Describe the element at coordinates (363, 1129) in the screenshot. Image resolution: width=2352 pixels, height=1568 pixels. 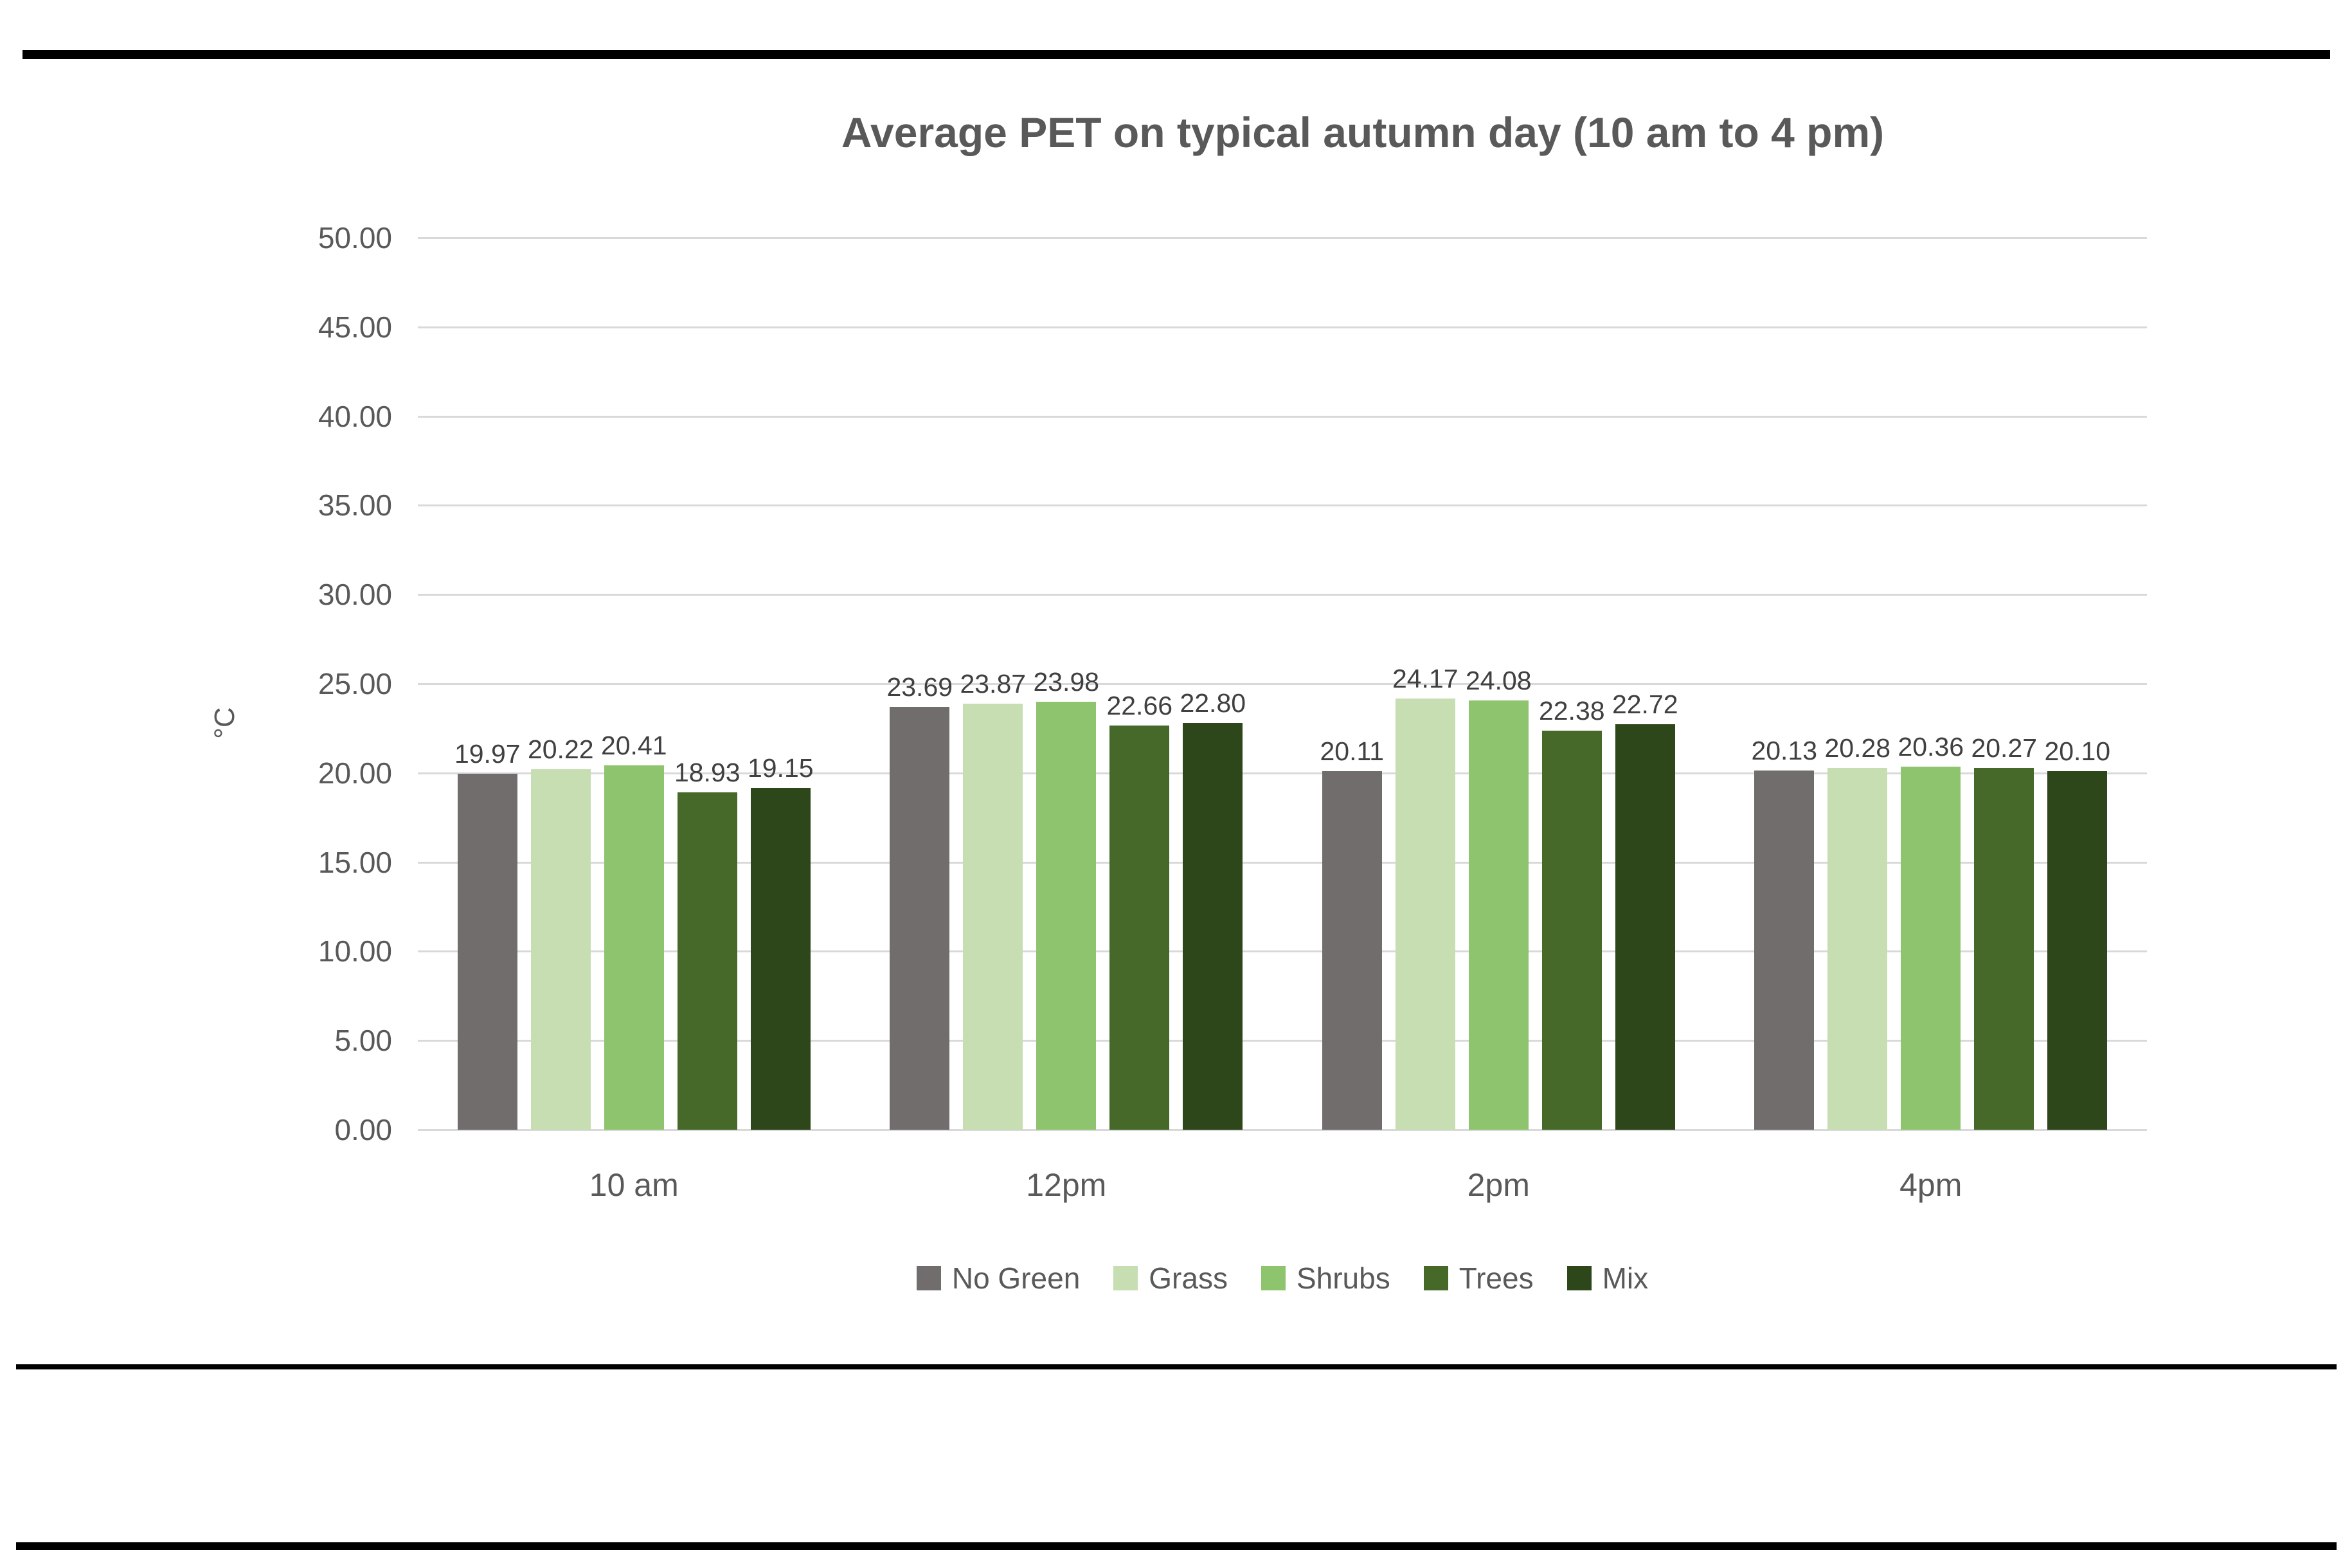
I see `y-tick-label: 0.00` at that location.